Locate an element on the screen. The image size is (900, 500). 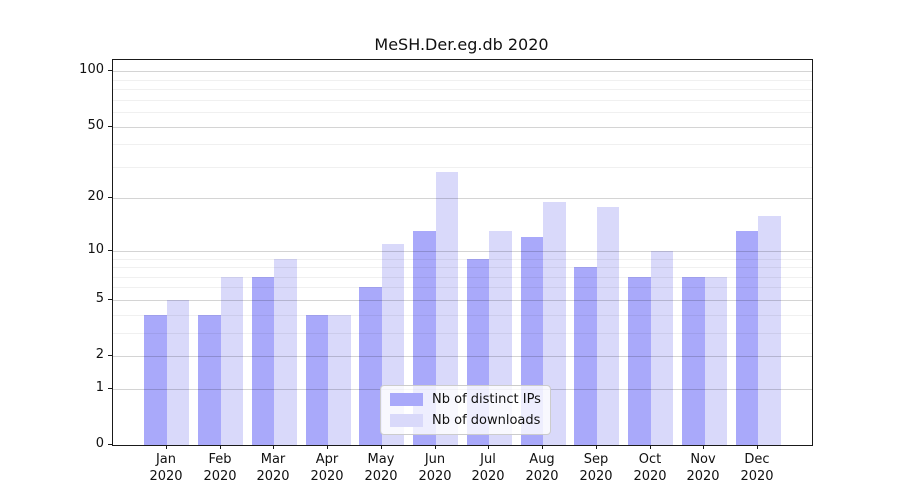
chart-title: MeSH.Der.eg.db 2020 is located at coordinates (461, 44).